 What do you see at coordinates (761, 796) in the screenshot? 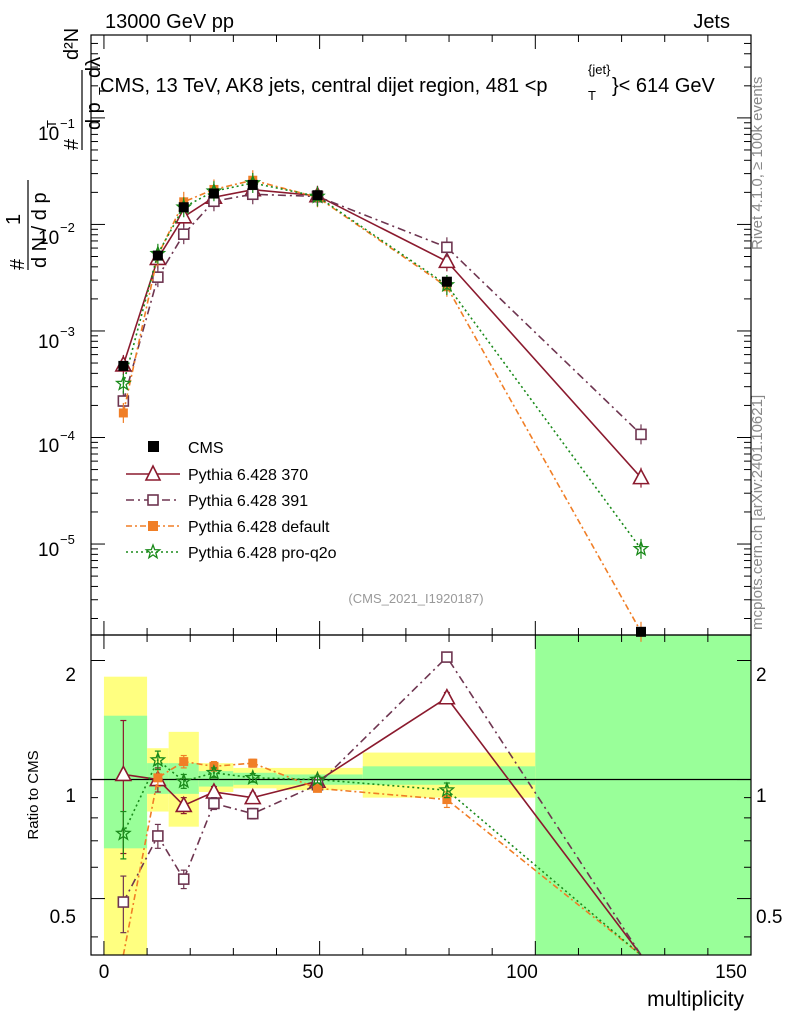
I see `lower-y-tick-1-right: 1` at bounding box center [761, 796].